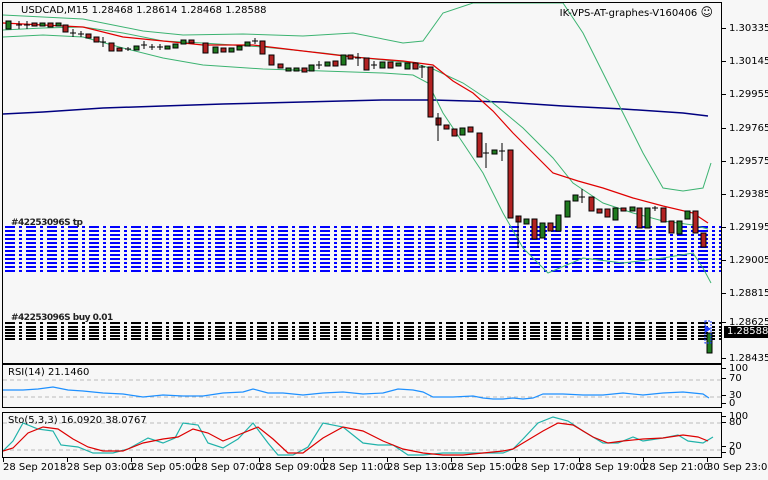  Describe the element at coordinates (363, 331) in the screenshot. I see `order-lines-lower` at that location.